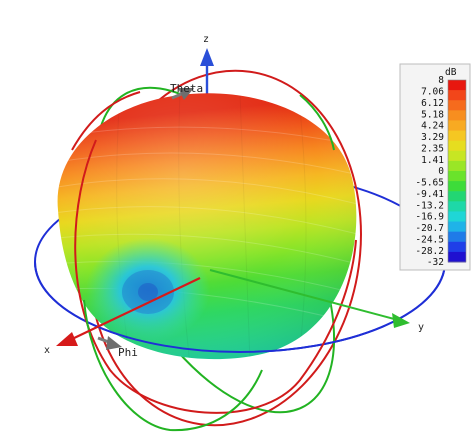 This screenshot has width=474, height=448. I want to click on color-scale-tick-label: -16.9, so click(429, 217).